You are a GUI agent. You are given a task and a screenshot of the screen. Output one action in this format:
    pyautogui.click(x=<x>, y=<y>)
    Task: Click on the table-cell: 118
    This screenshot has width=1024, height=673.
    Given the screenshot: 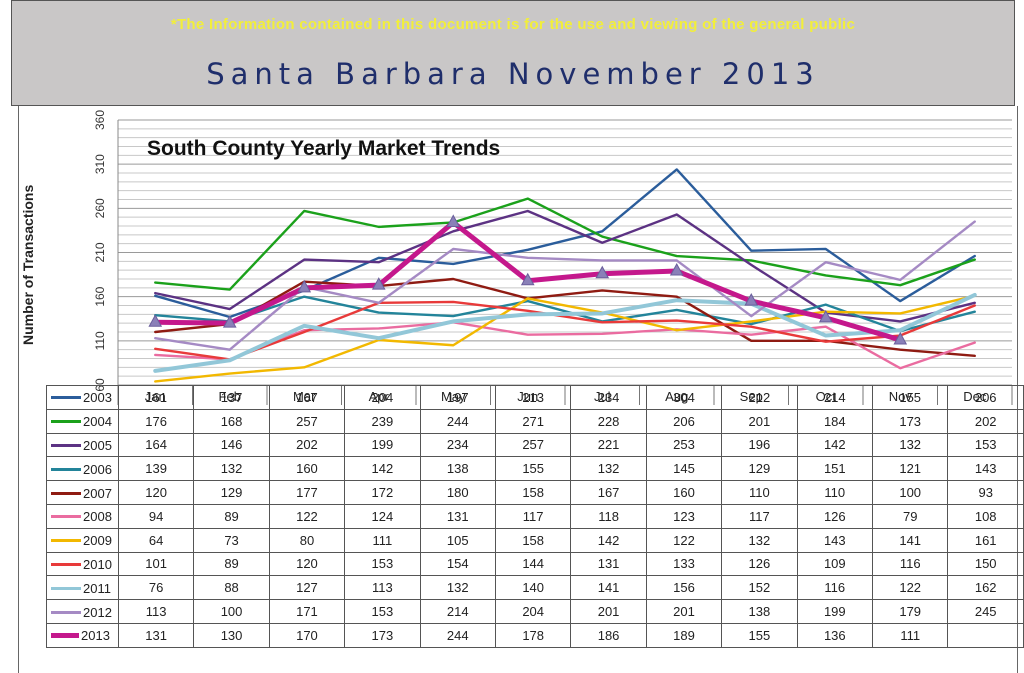 What is the action you would take?
    pyautogui.click(x=608, y=516)
    